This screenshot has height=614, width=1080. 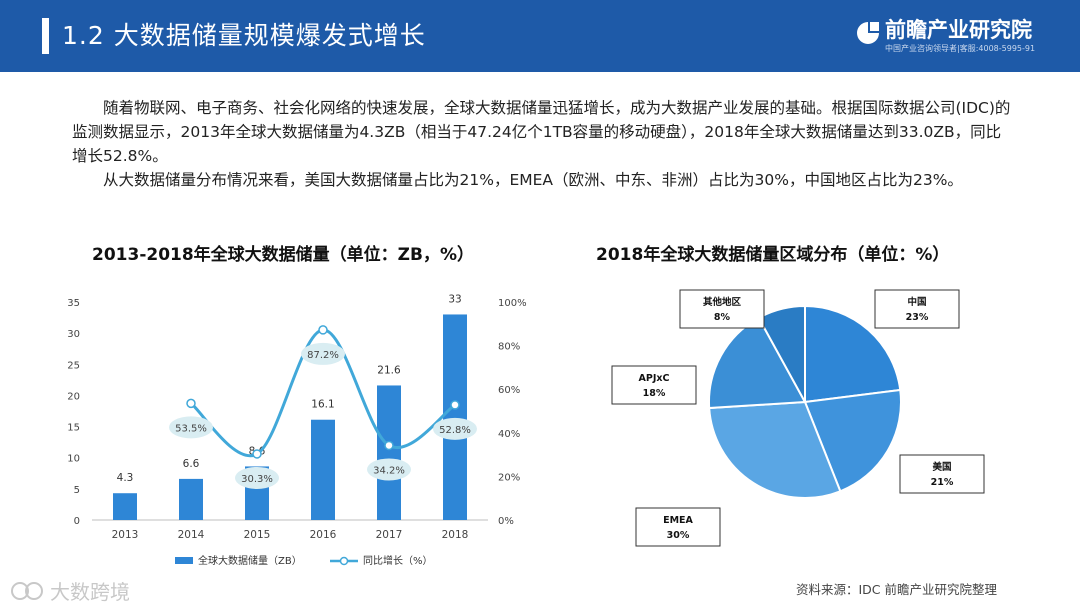 I want to click on y-tick-label: 20, so click(x=73, y=396).